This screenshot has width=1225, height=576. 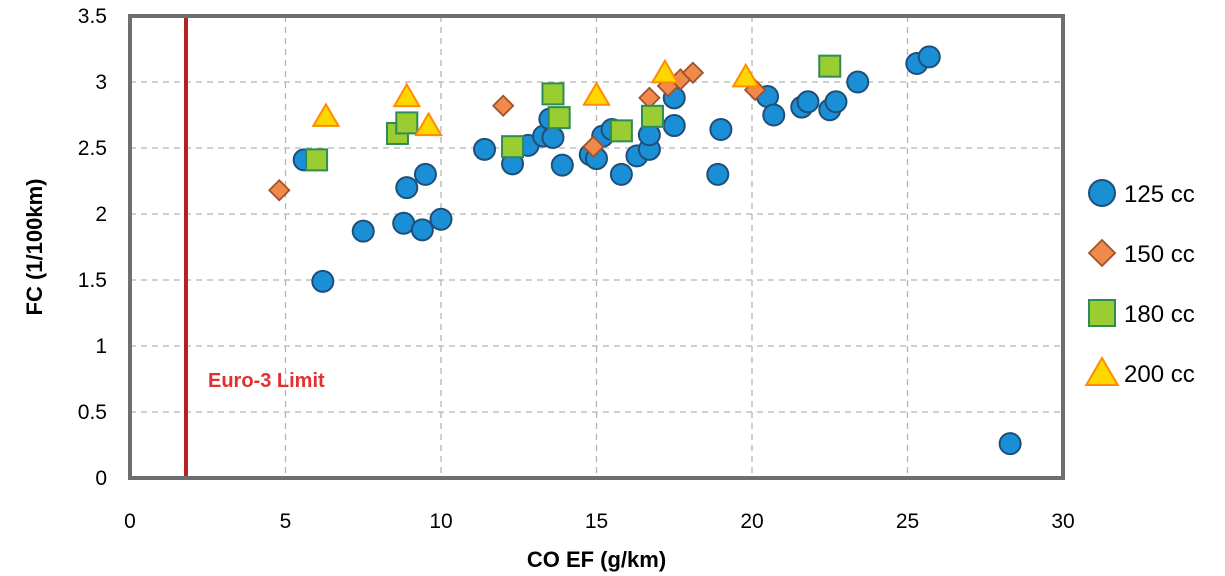 What do you see at coordinates (536, 97) in the screenshot?
I see `series-200-cc` at bounding box center [536, 97].